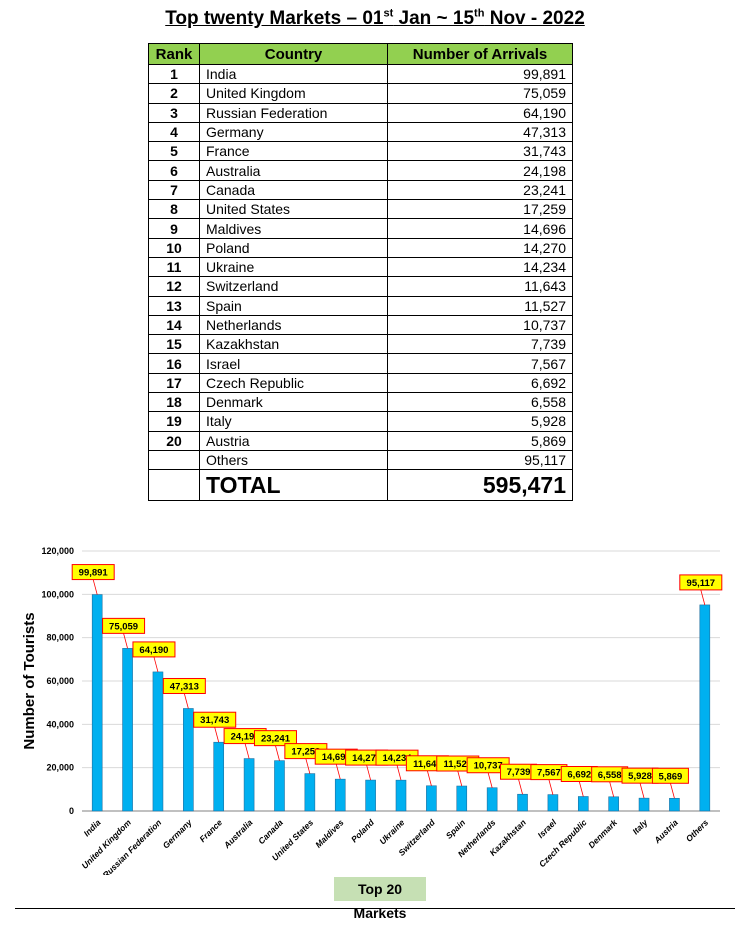  What do you see at coordinates (178, 833) in the screenshot?
I see `x-tick-label: Germany` at bounding box center [178, 833].